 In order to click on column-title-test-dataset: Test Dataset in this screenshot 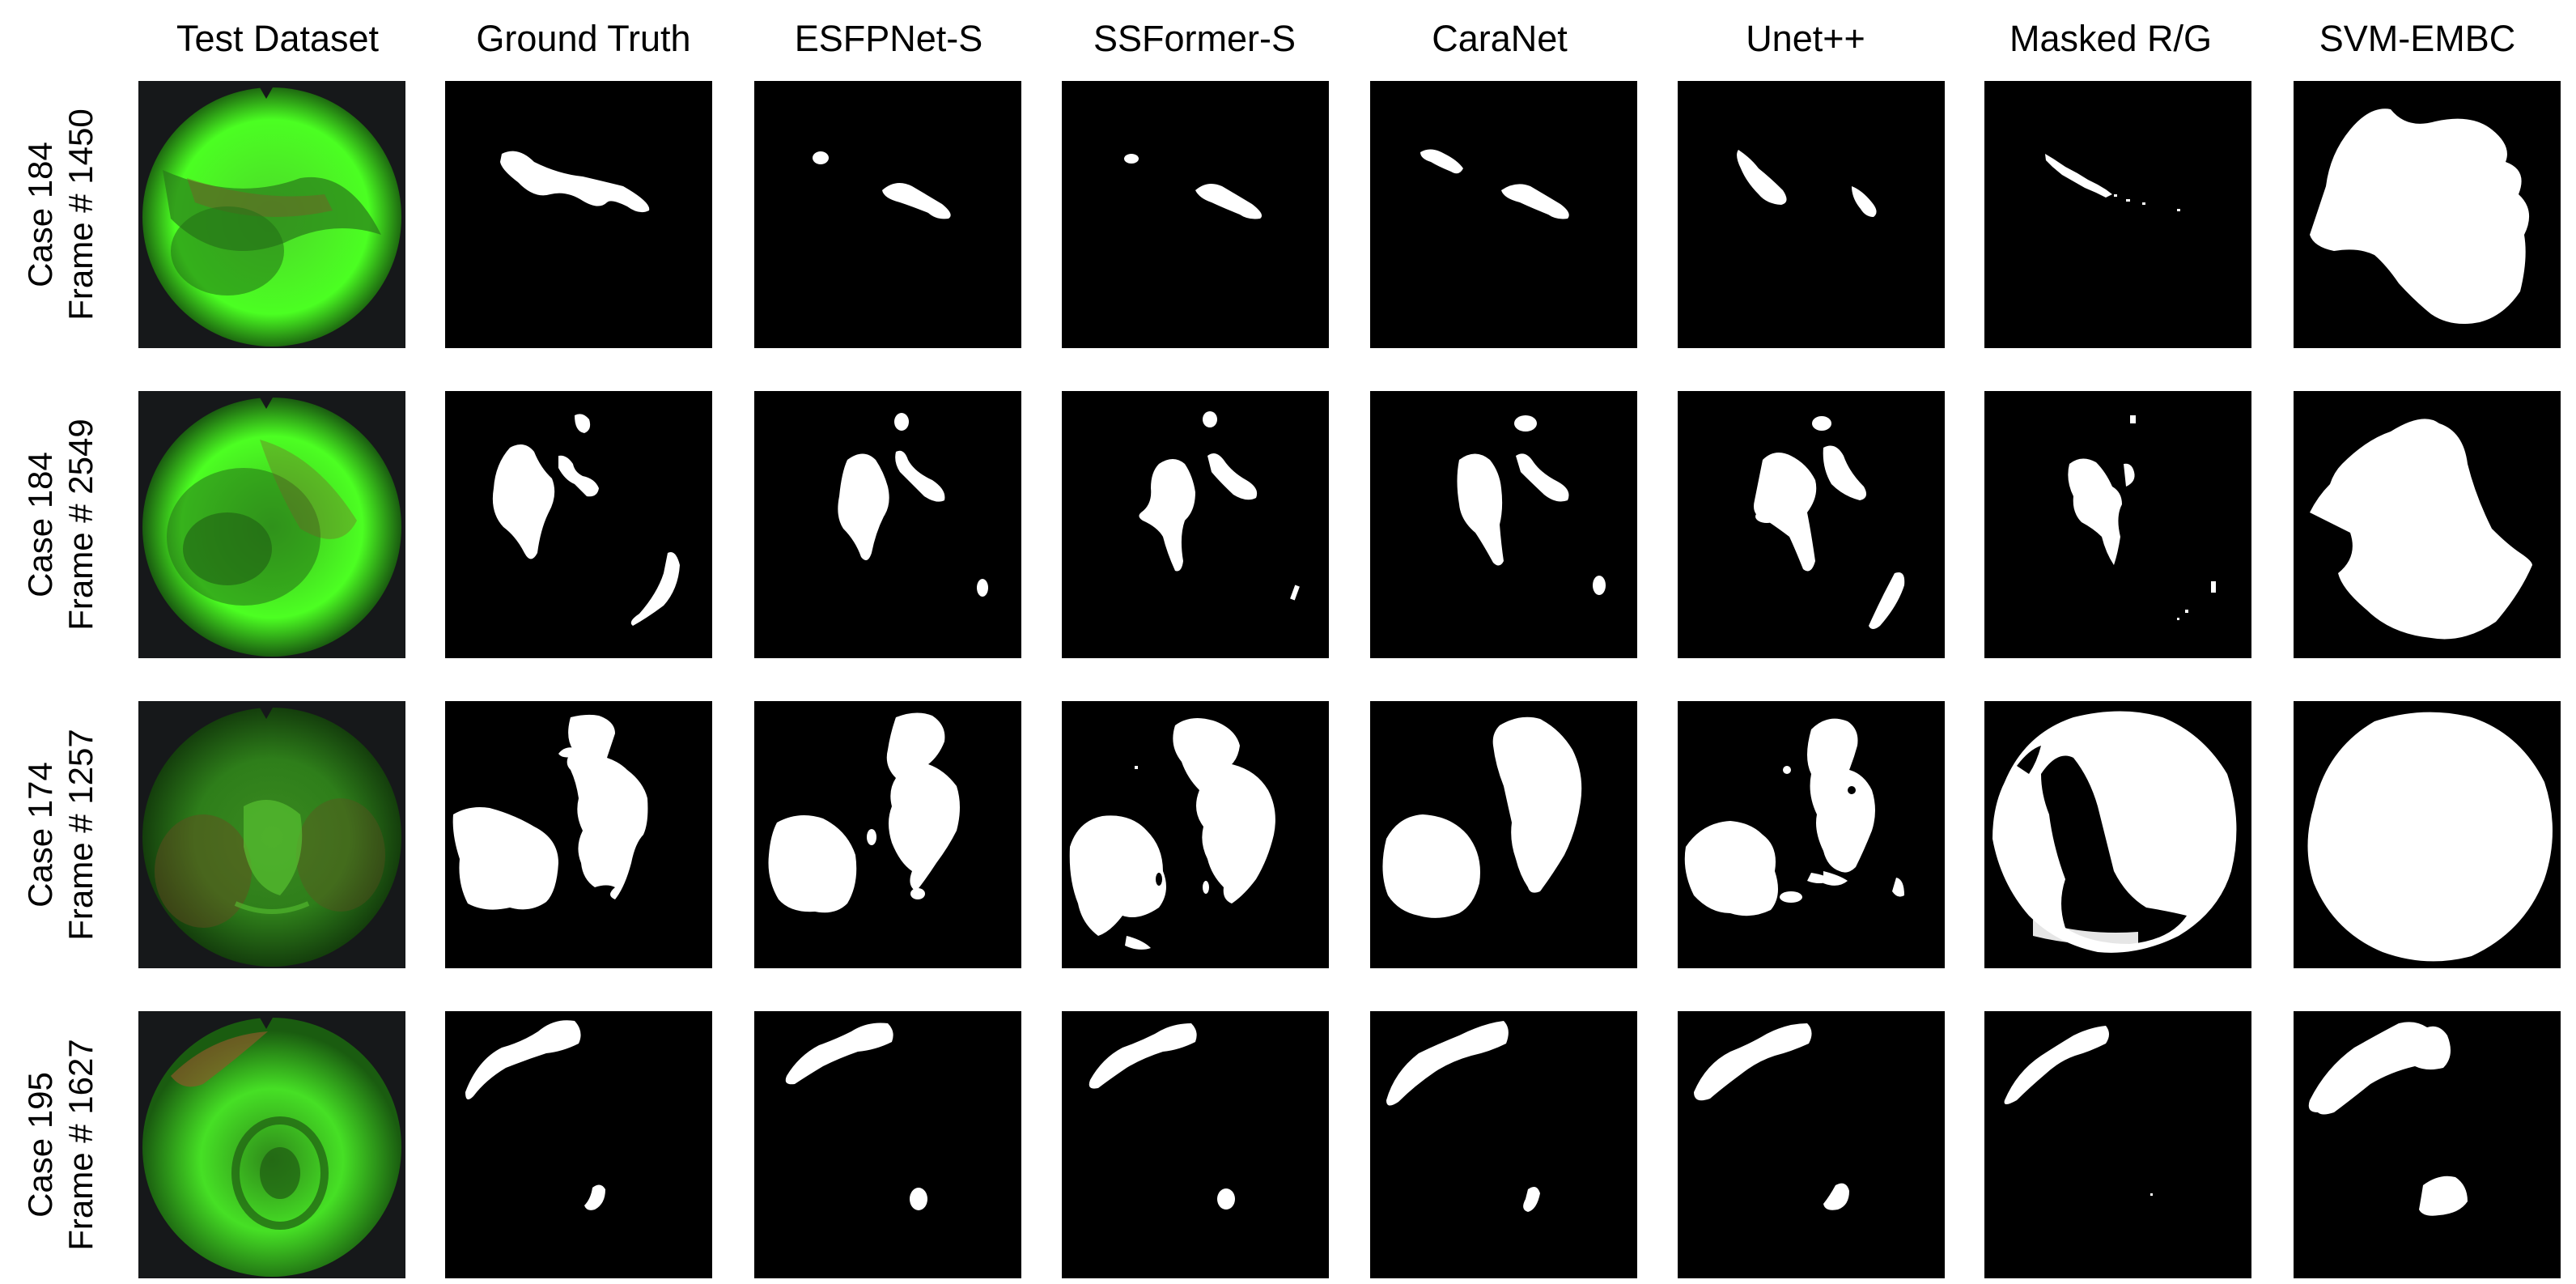, I will do `click(278, 38)`.